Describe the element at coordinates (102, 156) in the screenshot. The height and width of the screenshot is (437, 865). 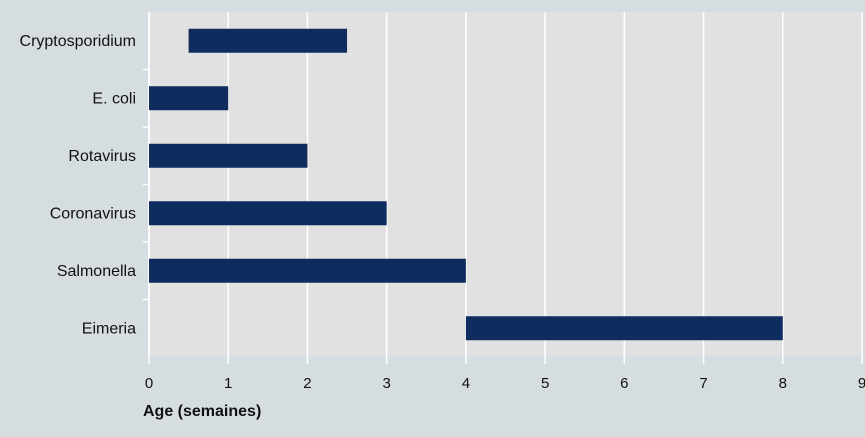
I see `y-tick-label: Rotavirus` at that location.